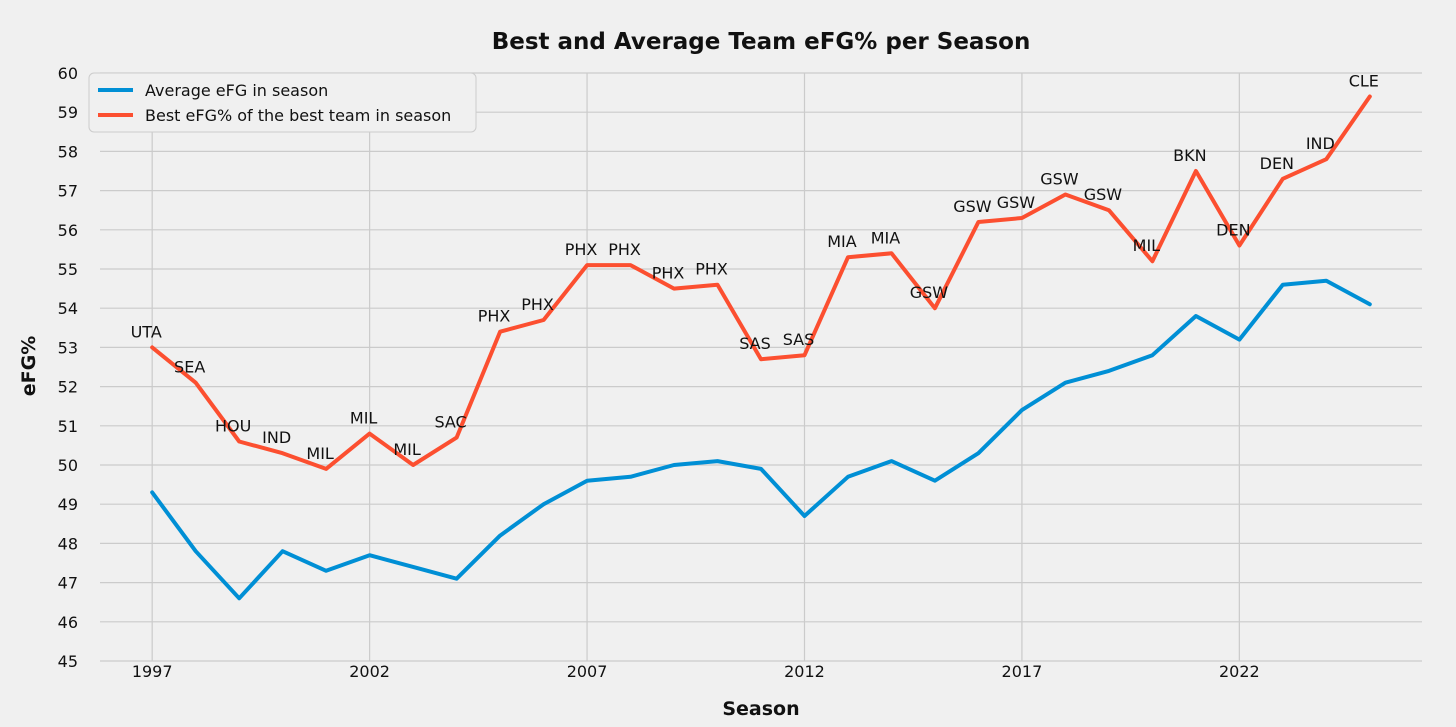 The height and width of the screenshot is (727, 1456). Describe the element at coordinates (68, 367) in the screenshot. I see `y-axis-ticks: 45 46 47 48 49 50 51 52 53 54 55 56 57 58 59 60` at that location.